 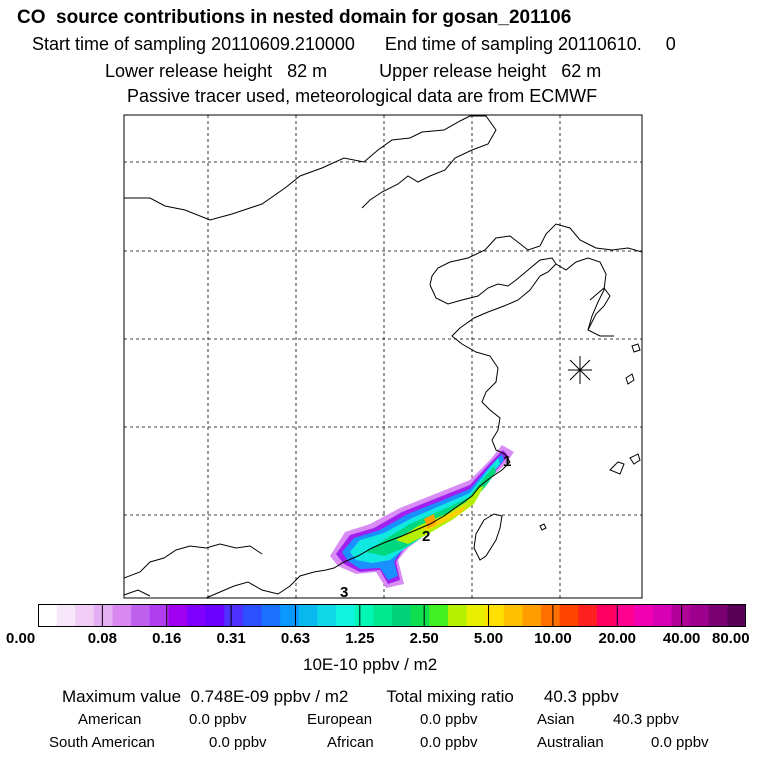 What do you see at coordinates (110, 719) in the screenshot?
I see `region-name-american: American` at bounding box center [110, 719].